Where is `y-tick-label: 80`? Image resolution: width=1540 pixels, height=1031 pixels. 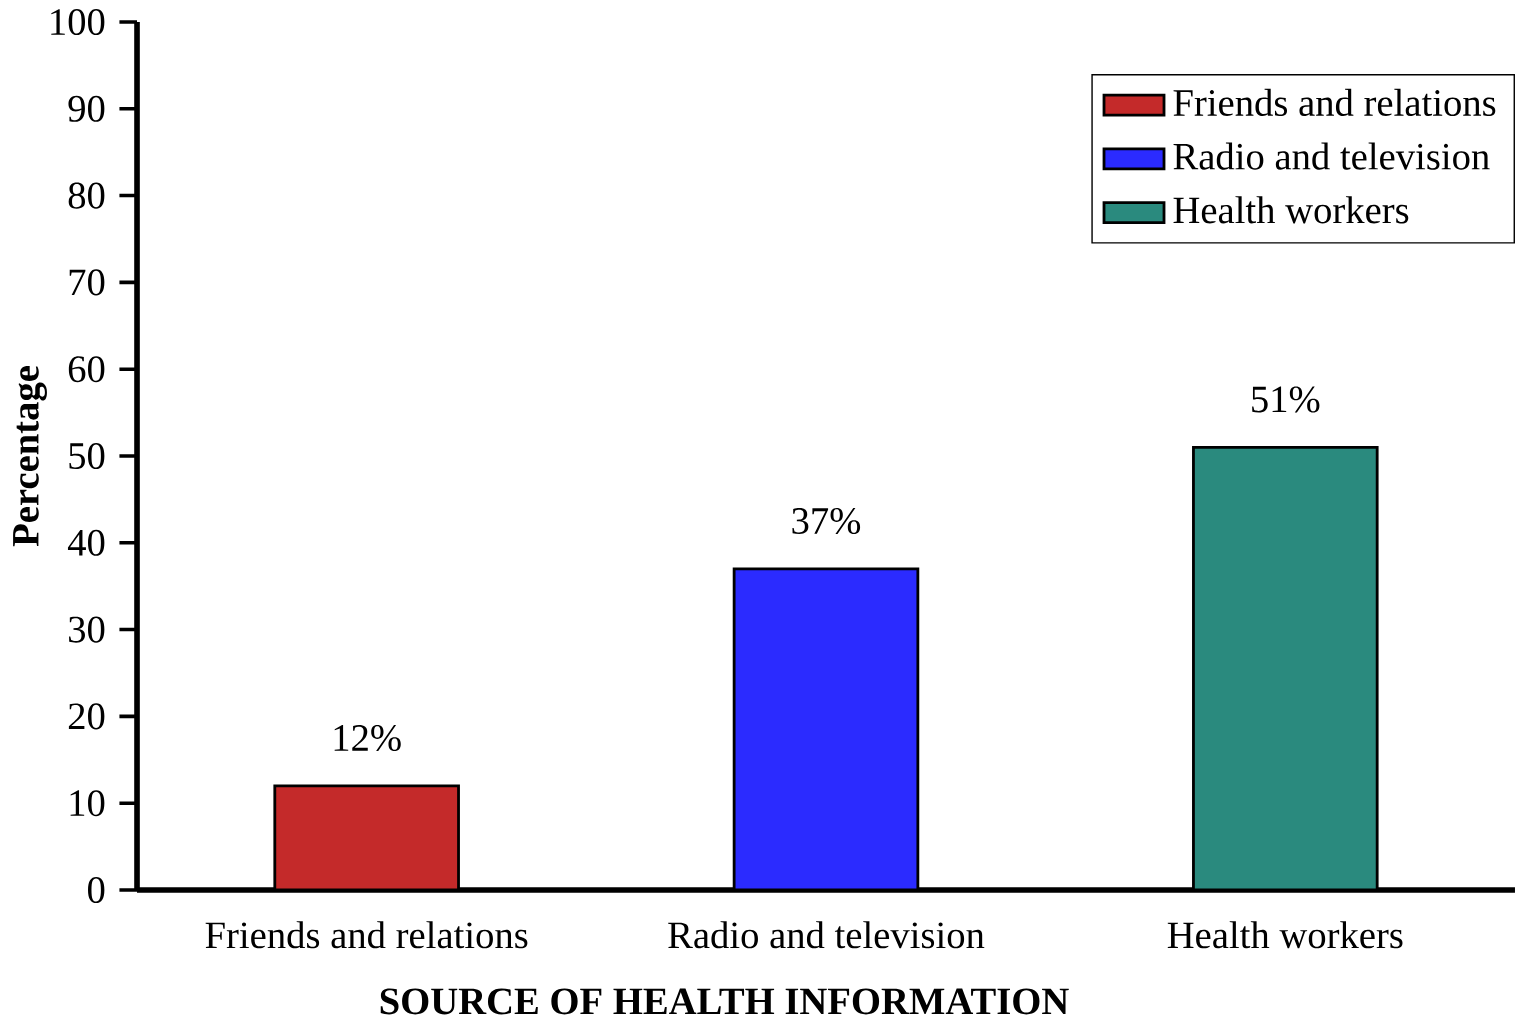 y-tick-label: 80 is located at coordinates (86, 195).